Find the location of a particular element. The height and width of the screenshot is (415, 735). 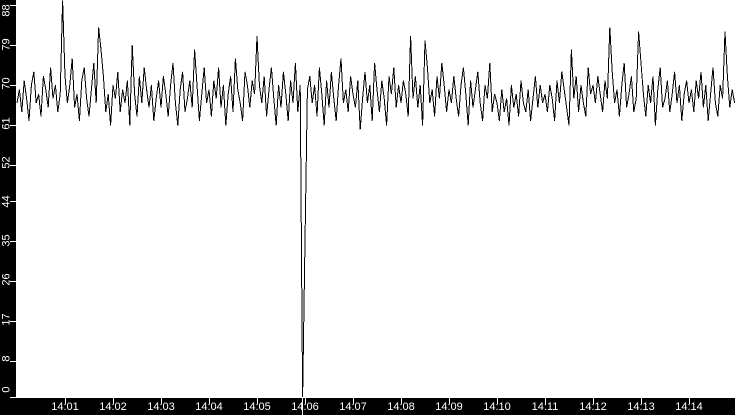

y-tick-label: 26 is located at coordinates (6, 279).